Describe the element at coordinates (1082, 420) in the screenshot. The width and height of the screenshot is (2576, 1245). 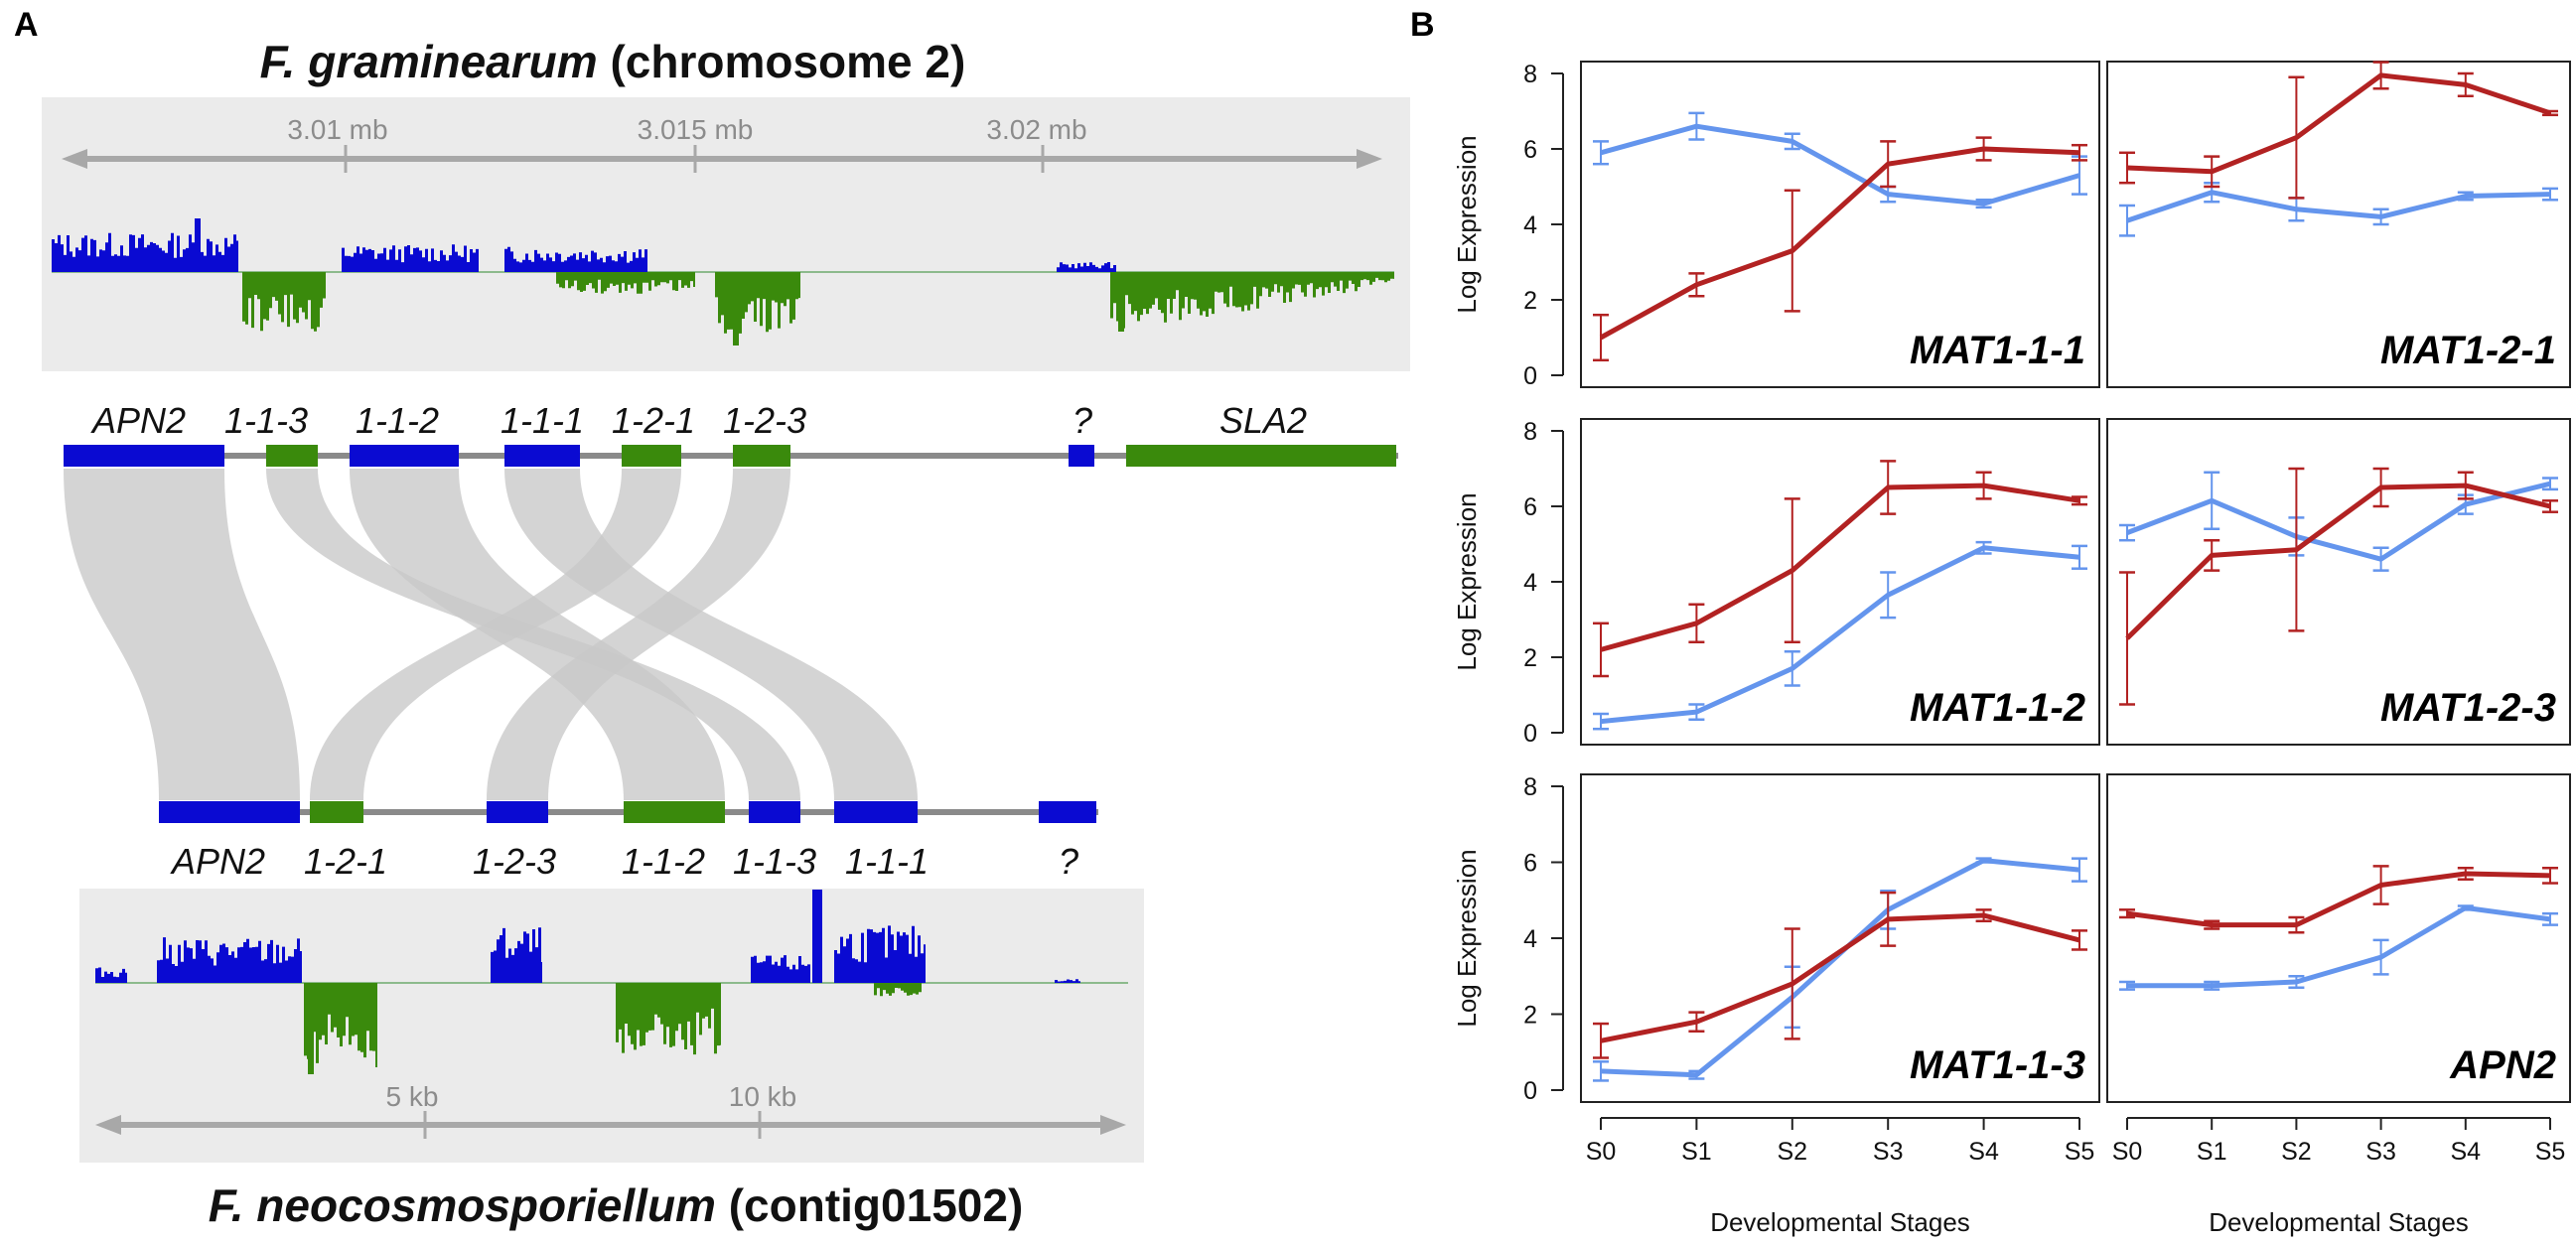
I see `top-gene-label: ?` at that location.